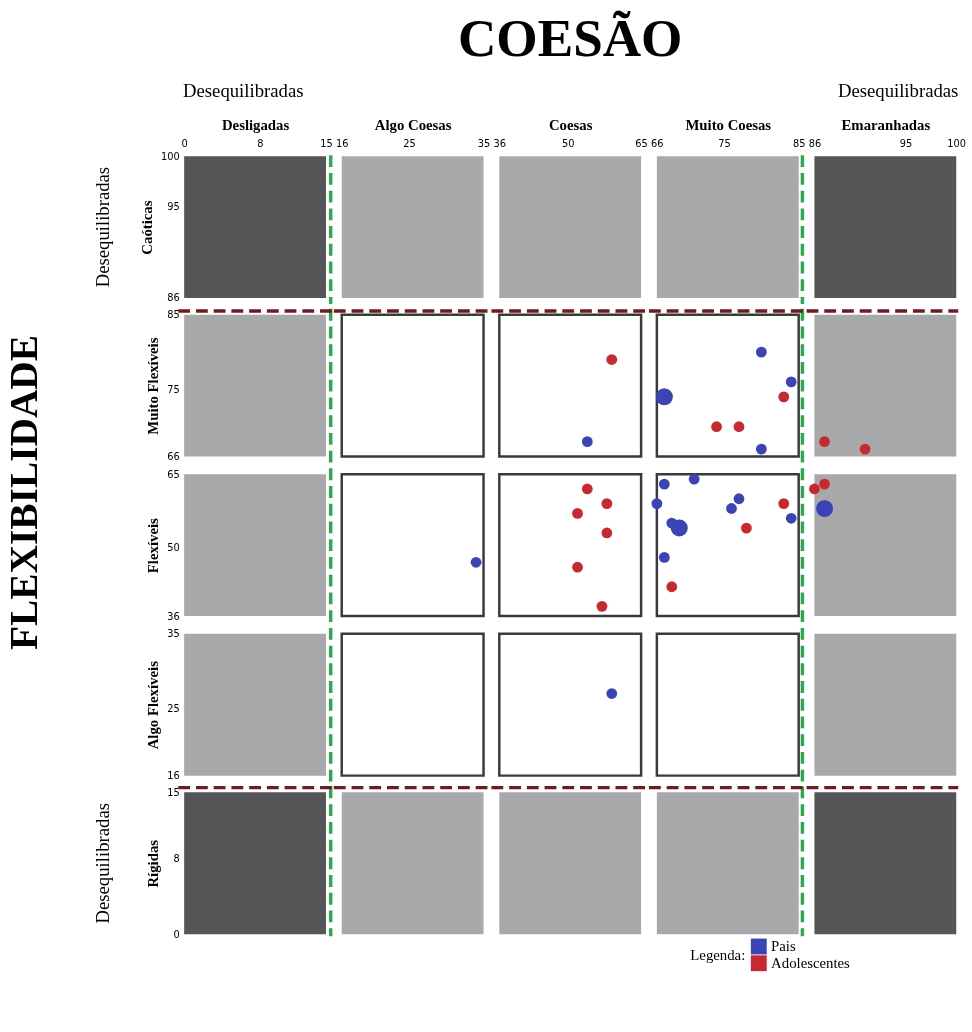 Image resolution: width=972 pixels, height=1032 pixels. I want to click on x-tick-label: 65, so click(641, 143).